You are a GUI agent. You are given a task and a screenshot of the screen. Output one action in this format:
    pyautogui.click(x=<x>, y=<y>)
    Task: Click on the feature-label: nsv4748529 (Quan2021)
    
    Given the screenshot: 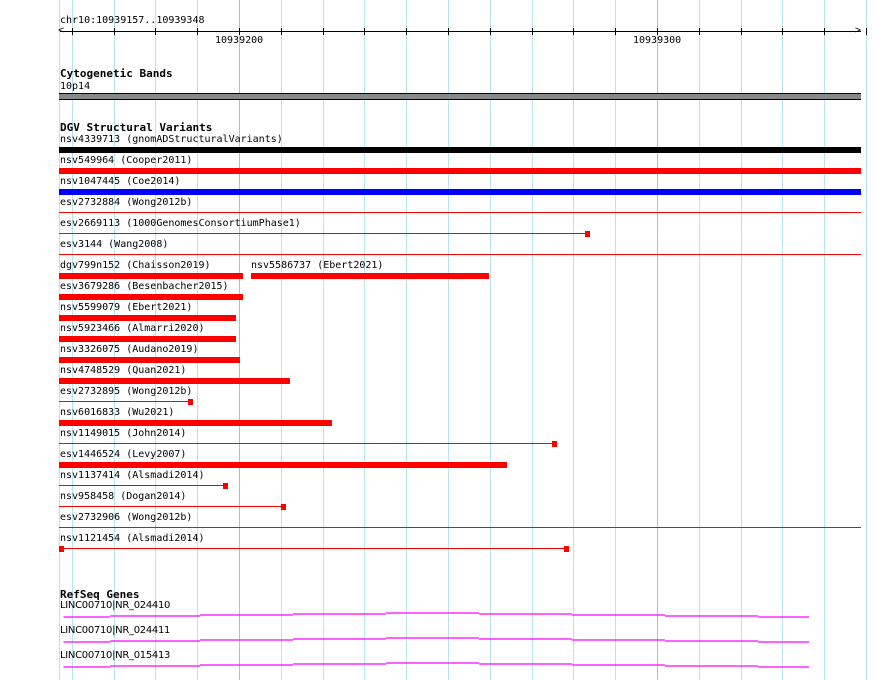 What is the action you would take?
    pyautogui.click(x=123, y=370)
    